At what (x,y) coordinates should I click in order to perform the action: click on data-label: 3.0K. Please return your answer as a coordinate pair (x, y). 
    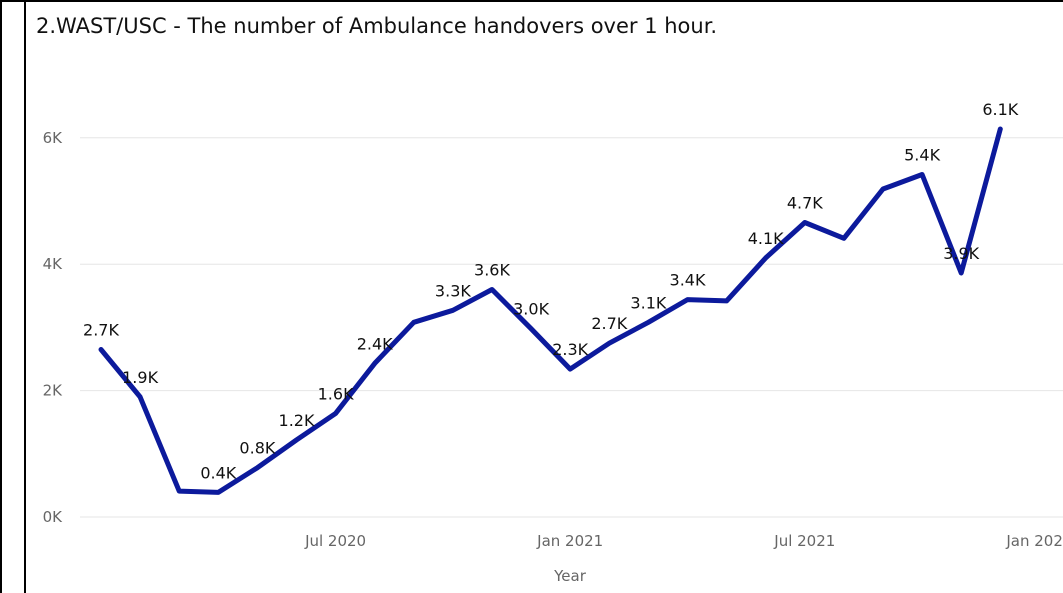
    Looking at the image, I should click on (531, 309).